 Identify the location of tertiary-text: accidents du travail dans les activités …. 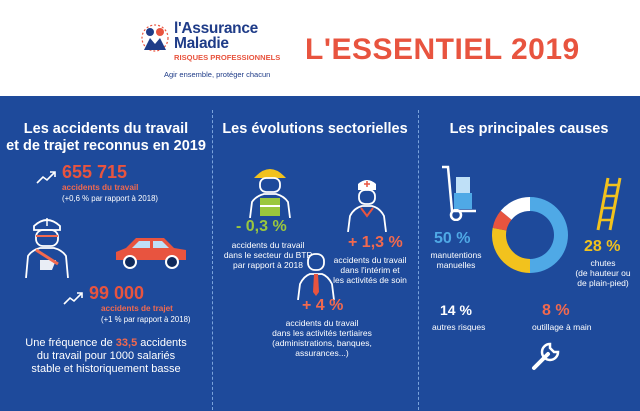
(322, 338).